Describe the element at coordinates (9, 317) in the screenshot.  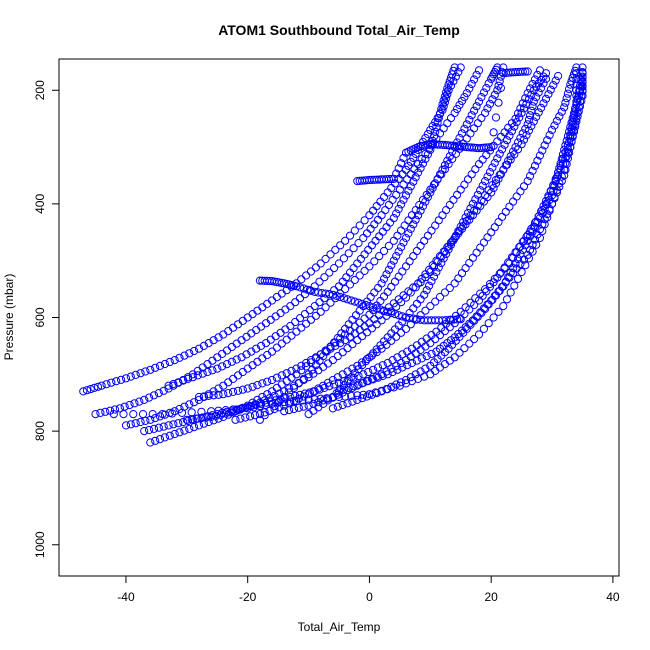
I see `y-axis-label: Pressure (mbar)` at that location.